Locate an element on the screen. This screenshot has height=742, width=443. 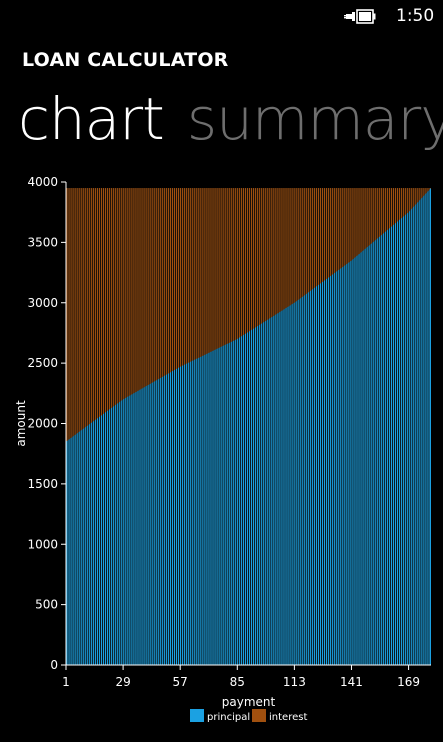
y-tick-label: 1500 is located at coordinates (42, 484).